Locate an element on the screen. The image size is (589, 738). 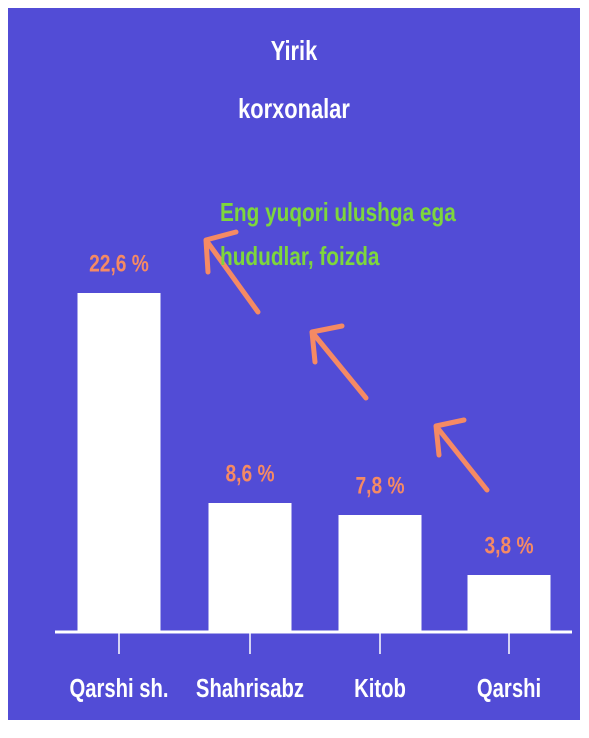
chart-title: Yirik korxonalar is located at coordinates (294, 79).